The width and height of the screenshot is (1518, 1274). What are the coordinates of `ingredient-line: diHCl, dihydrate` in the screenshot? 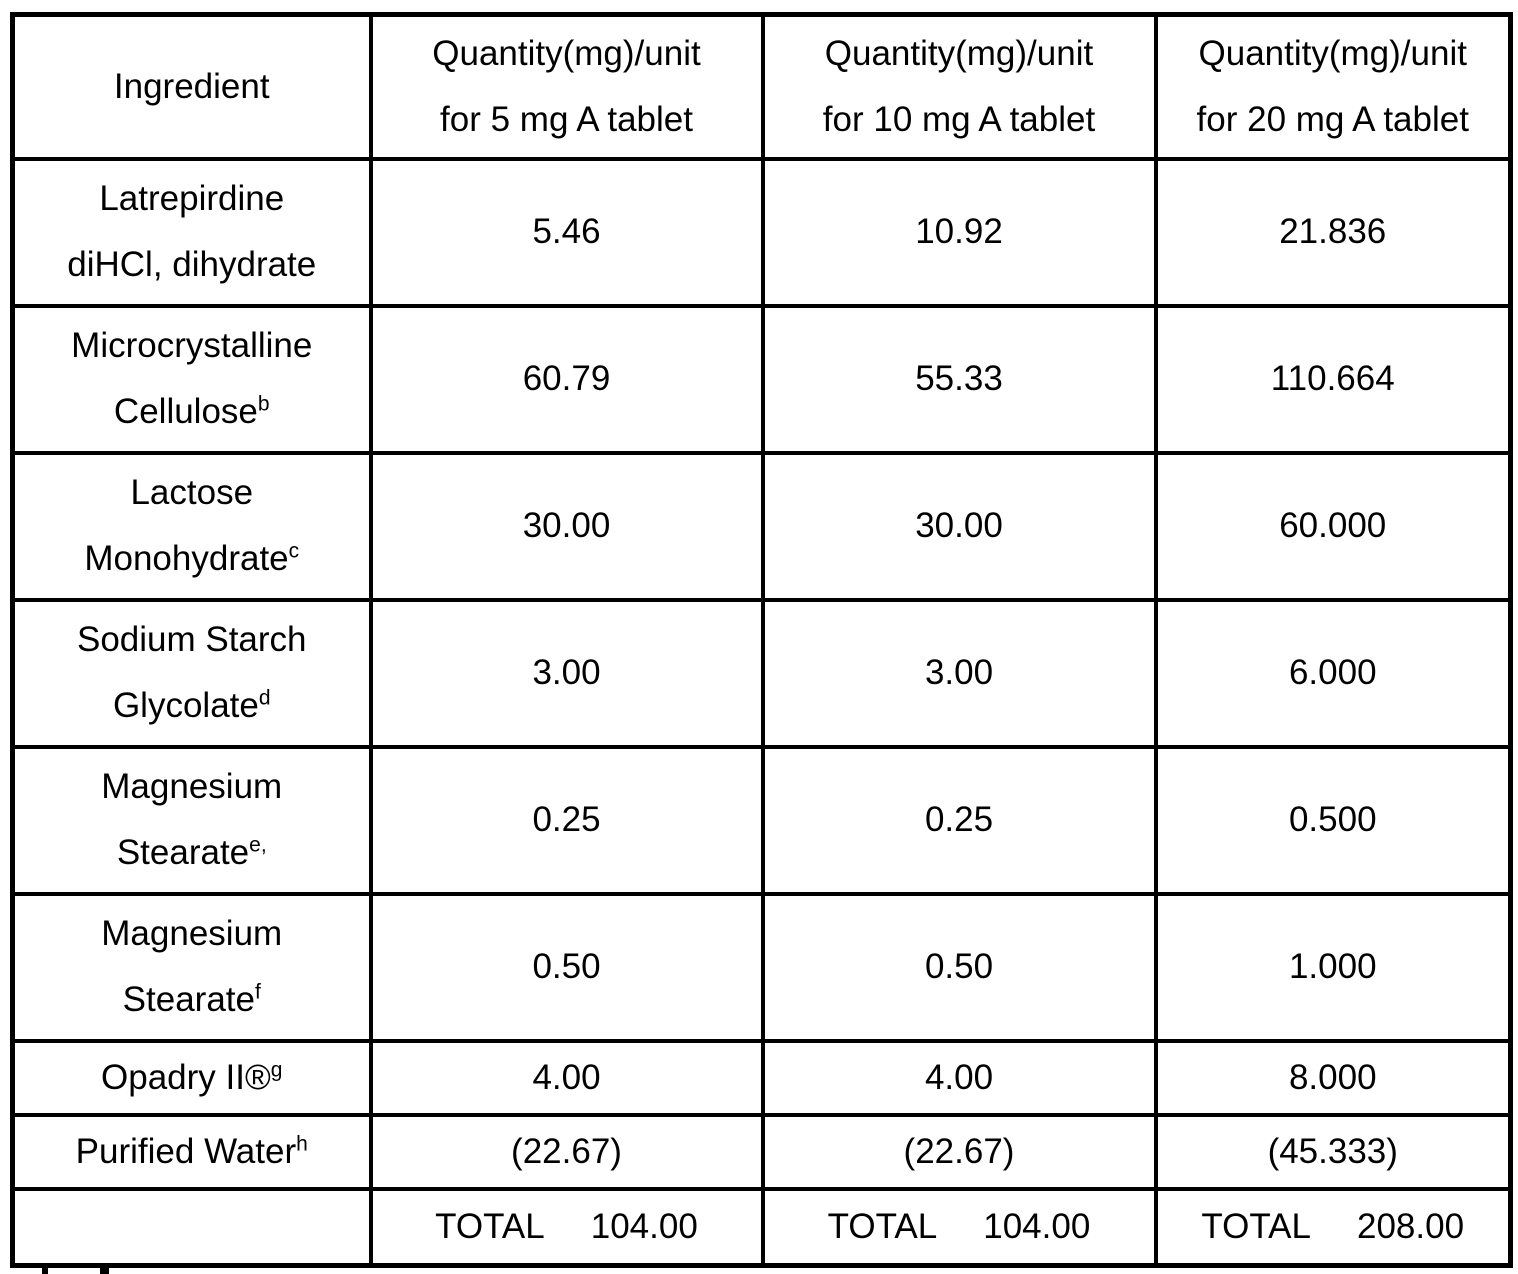 It's located at (192, 264).